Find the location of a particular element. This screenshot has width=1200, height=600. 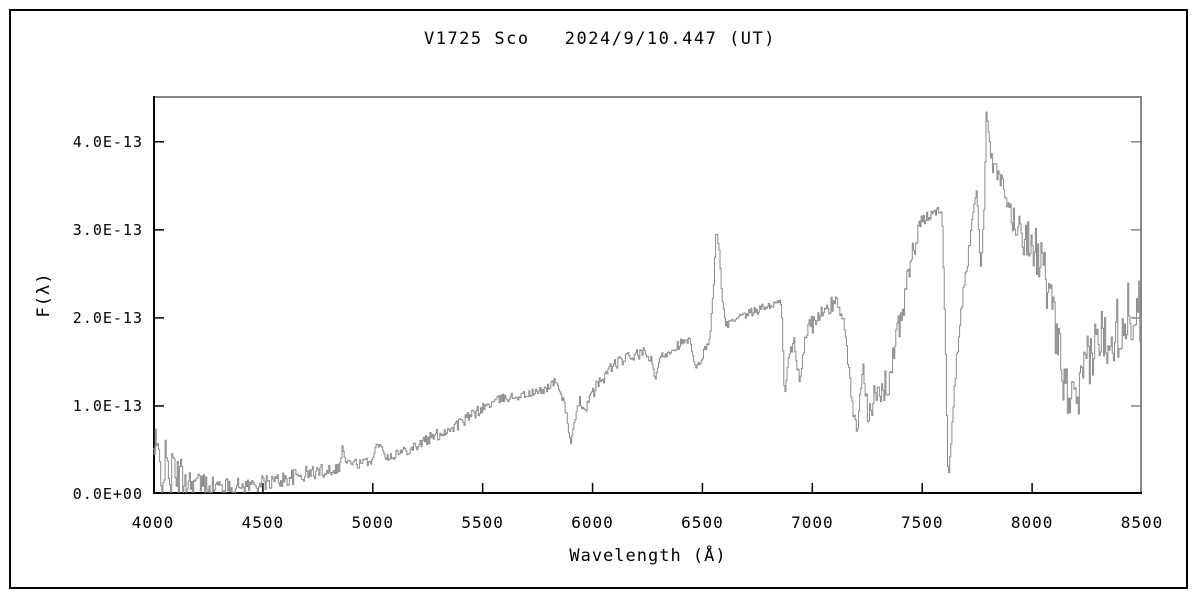

x-tick-label: 8000 is located at coordinates (1032, 522).